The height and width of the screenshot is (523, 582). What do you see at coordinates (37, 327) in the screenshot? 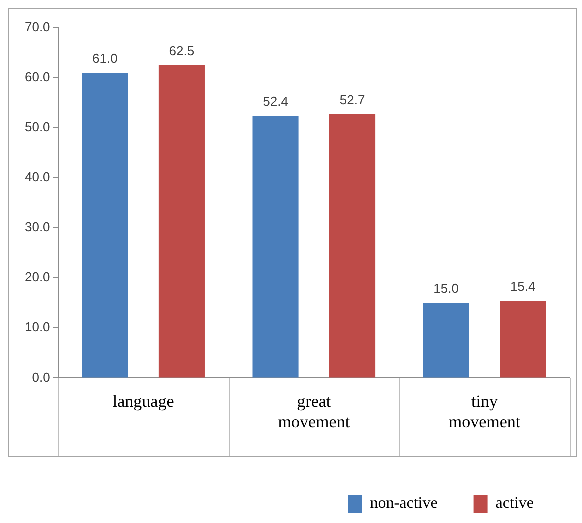
I see `y-tick-label: 10.0` at bounding box center [37, 327].